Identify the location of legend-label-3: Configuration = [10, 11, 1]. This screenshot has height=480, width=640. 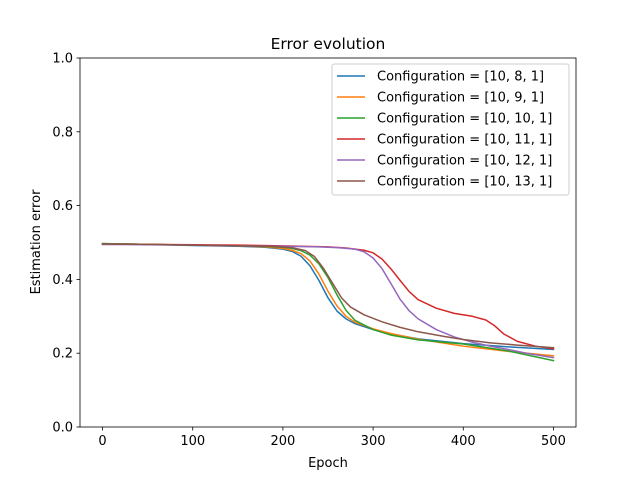
(464, 140).